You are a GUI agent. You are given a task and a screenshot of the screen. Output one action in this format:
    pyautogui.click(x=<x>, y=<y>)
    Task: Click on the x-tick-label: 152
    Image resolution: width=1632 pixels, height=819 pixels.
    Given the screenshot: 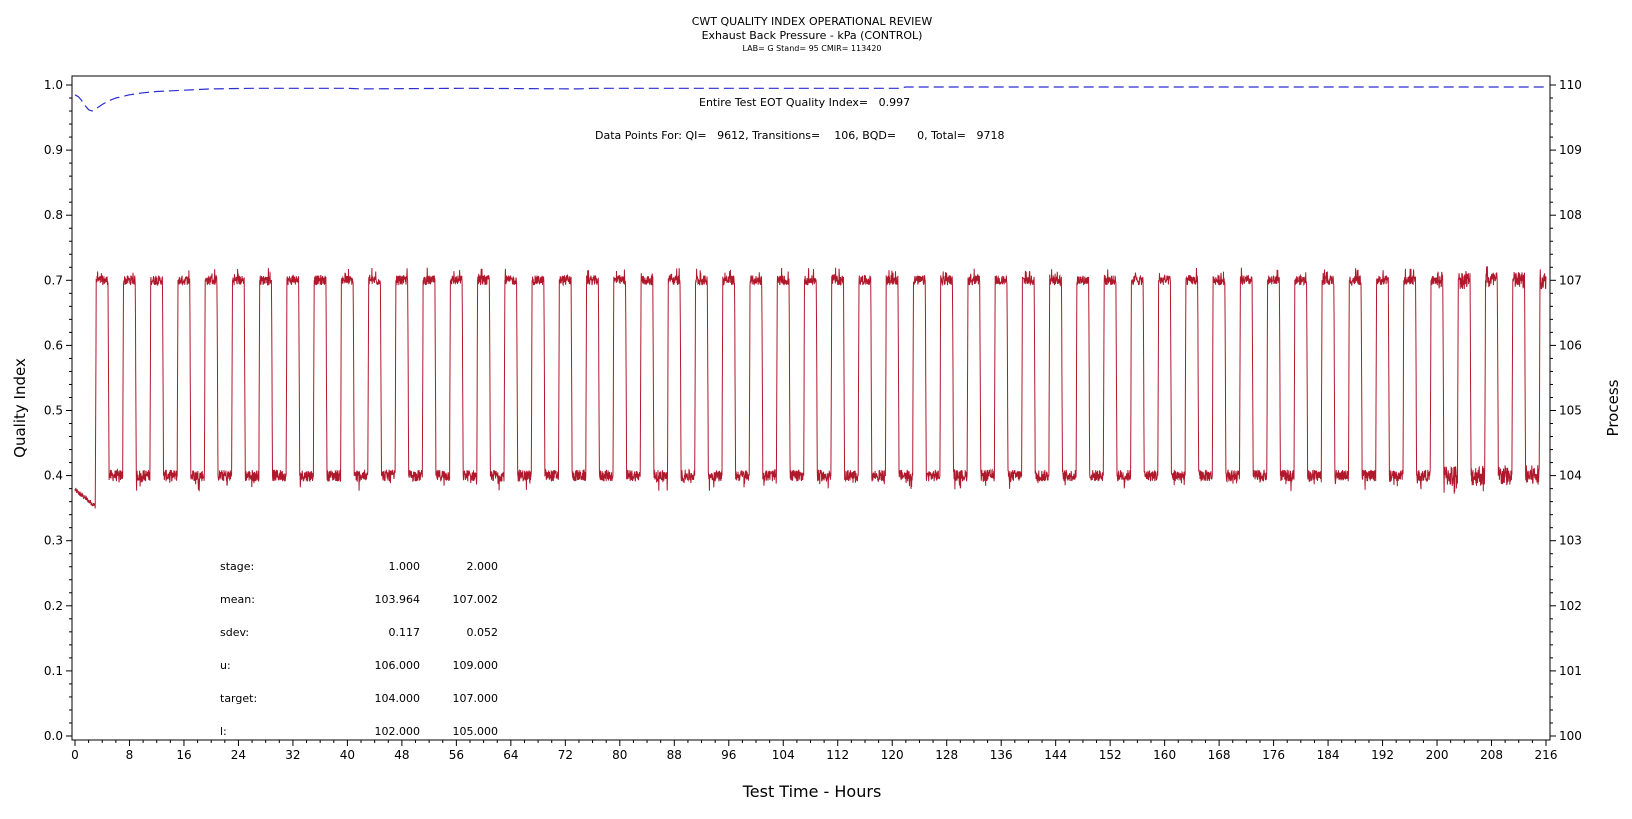 What is the action you would take?
    pyautogui.click(x=1110, y=755)
    